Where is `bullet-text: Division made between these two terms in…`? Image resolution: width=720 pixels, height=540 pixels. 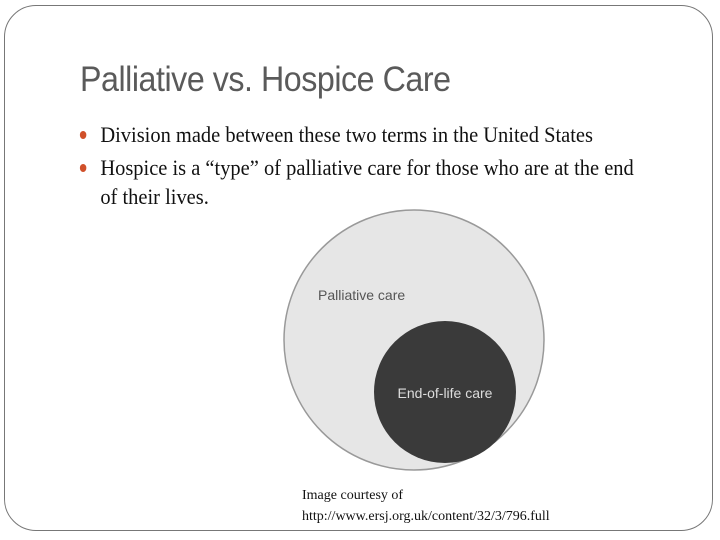
bullet-text: Division made between these two terms in… is located at coordinates (346, 134).